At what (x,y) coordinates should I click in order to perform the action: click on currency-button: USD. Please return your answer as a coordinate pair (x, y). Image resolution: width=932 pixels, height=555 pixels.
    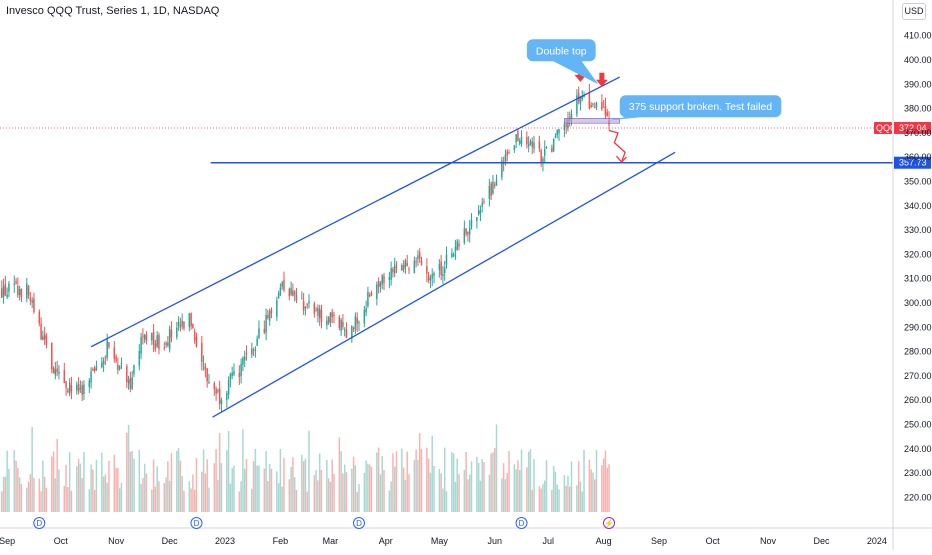
    Looking at the image, I should click on (914, 11).